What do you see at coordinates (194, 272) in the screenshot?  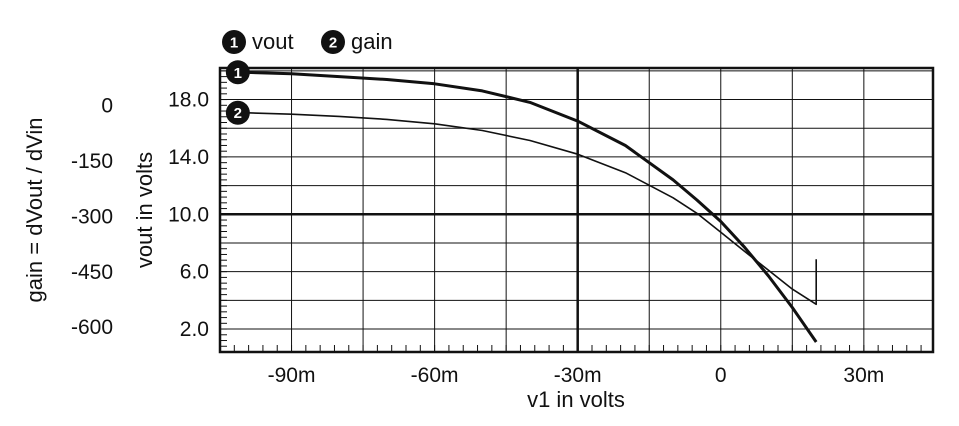 I see `y-tick-label: 6.0` at bounding box center [194, 272].